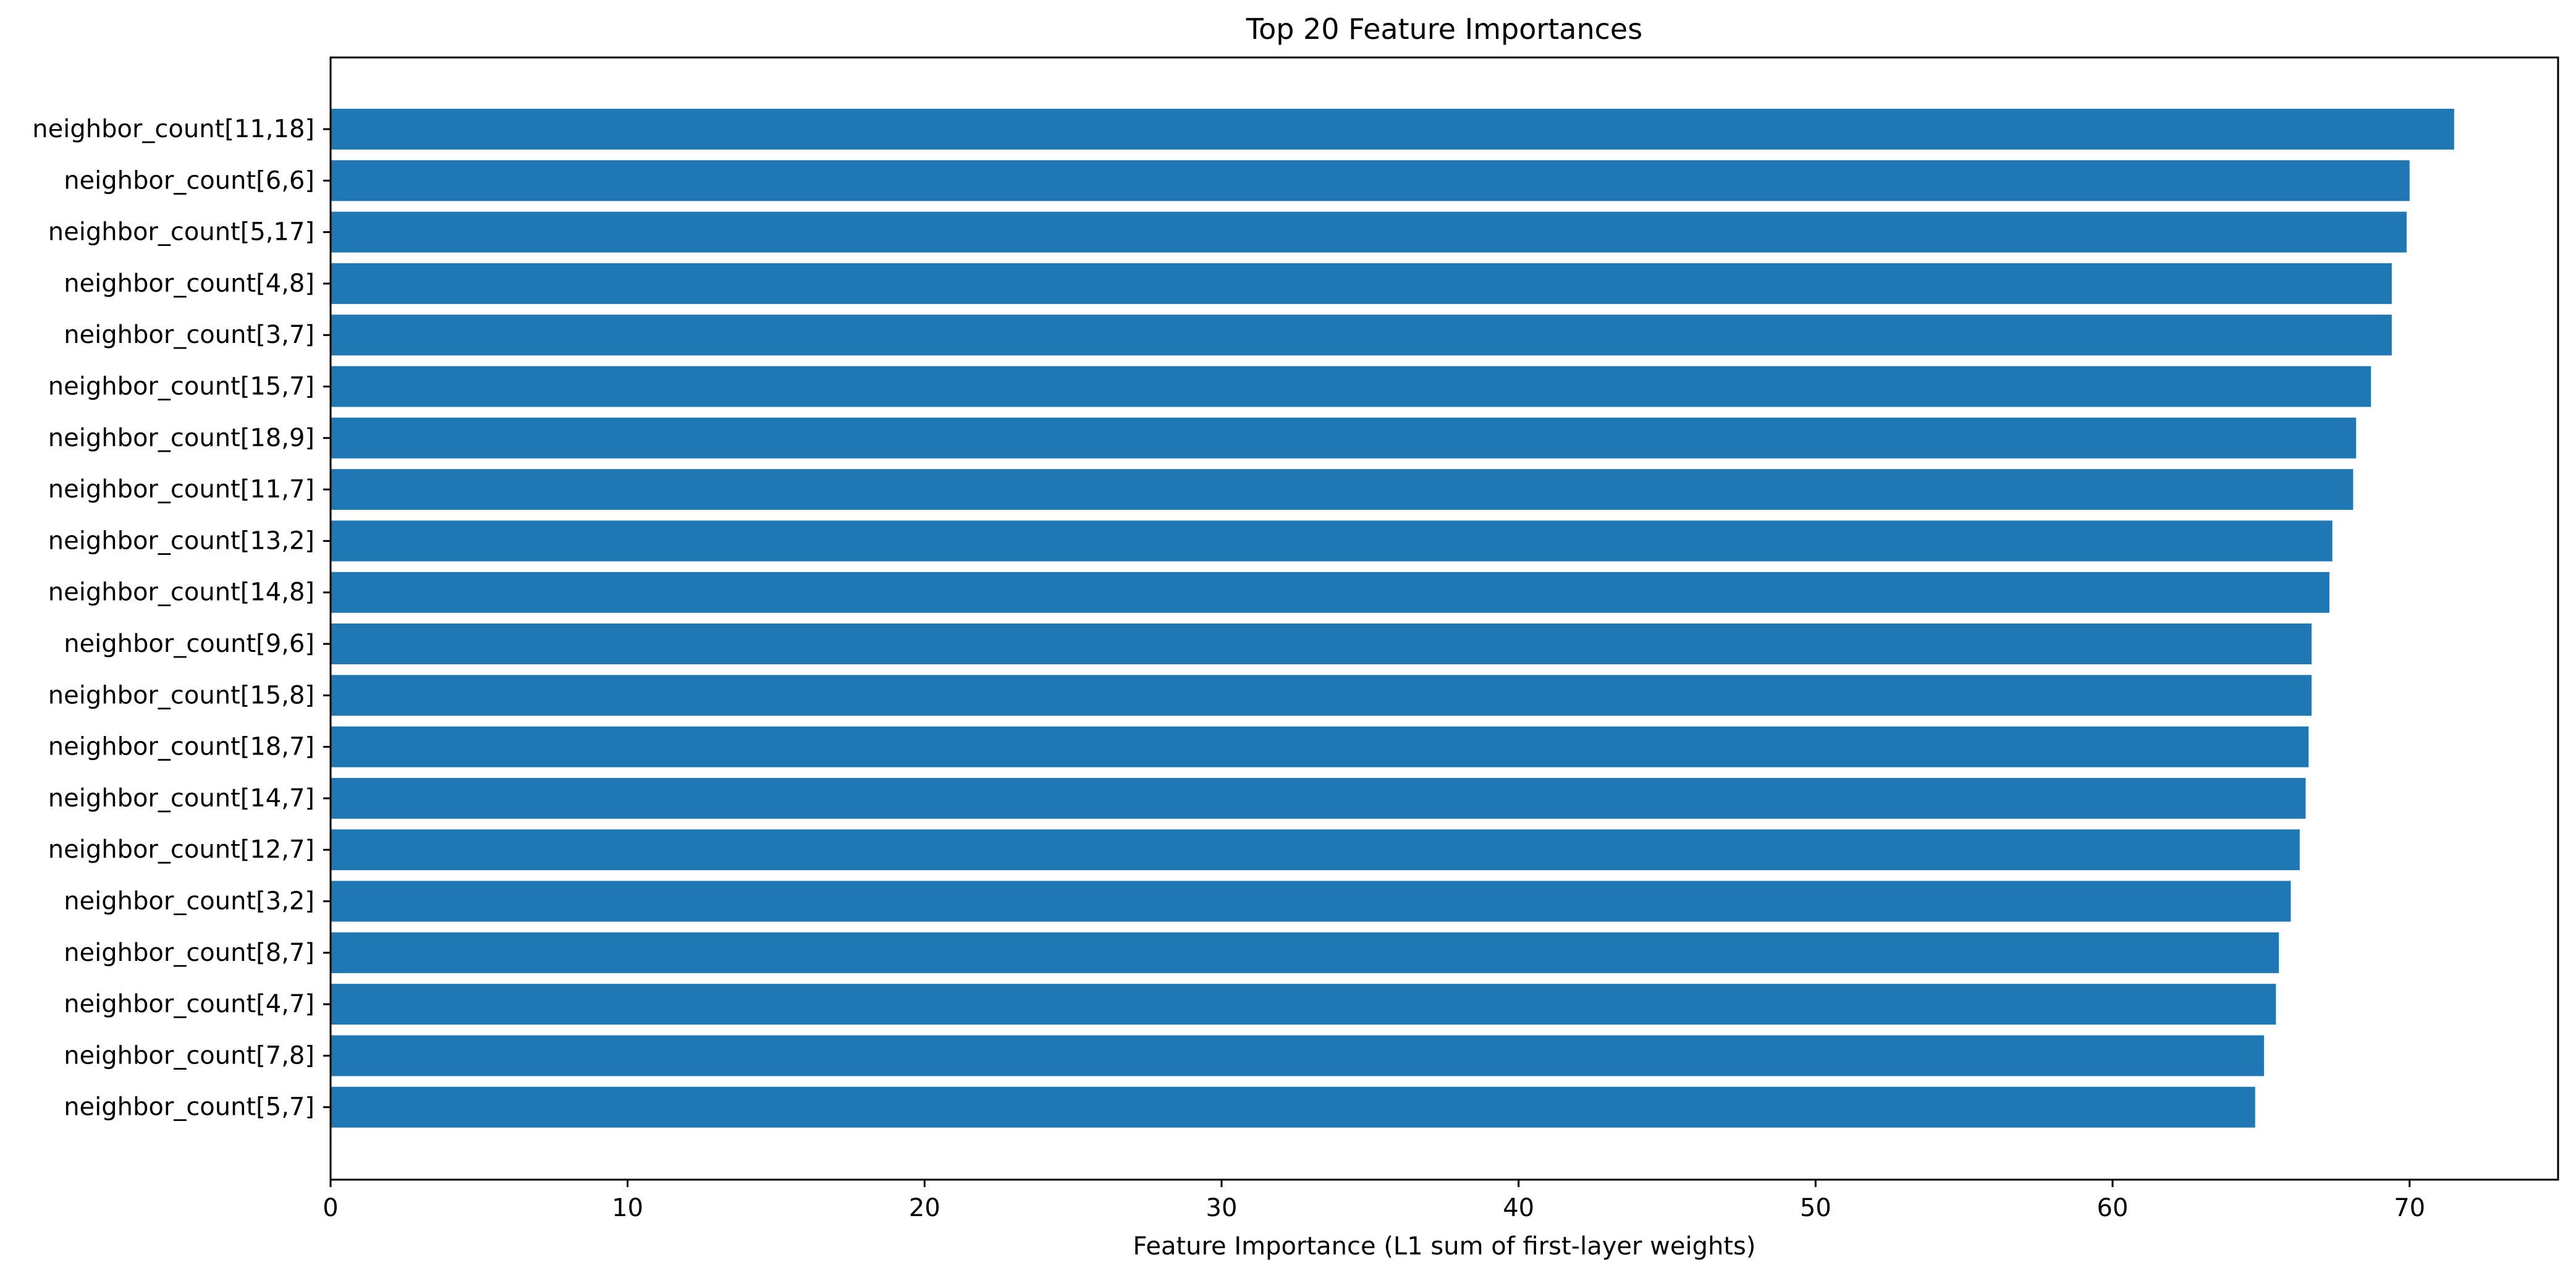 The width and height of the screenshot is (2576, 1281). What do you see at coordinates (1518, 1208) in the screenshot?
I see `x-tick-label: 40` at bounding box center [1518, 1208].